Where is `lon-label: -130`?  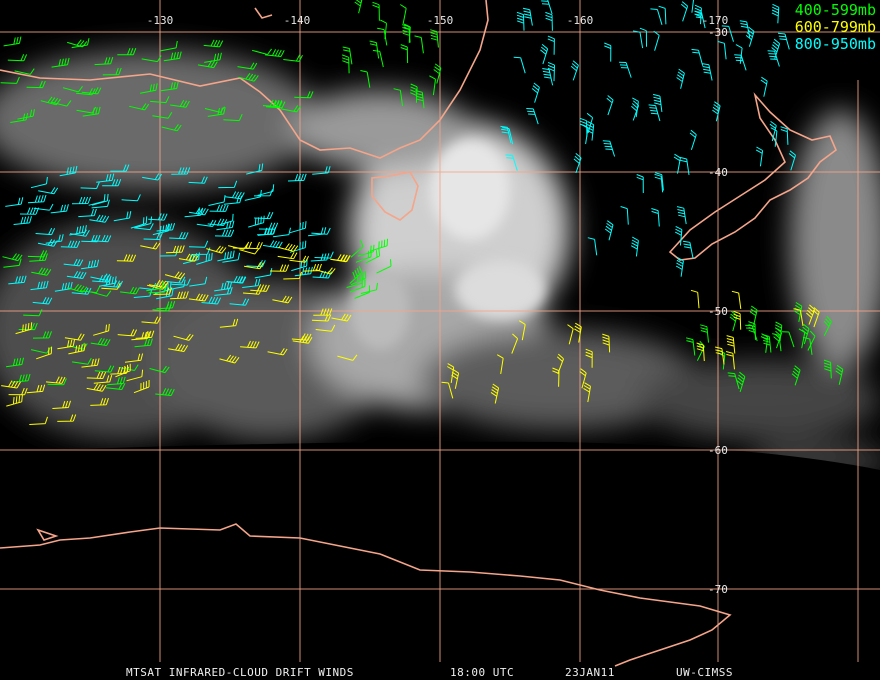
lon-label: -130 is located at coordinates (160, 20).